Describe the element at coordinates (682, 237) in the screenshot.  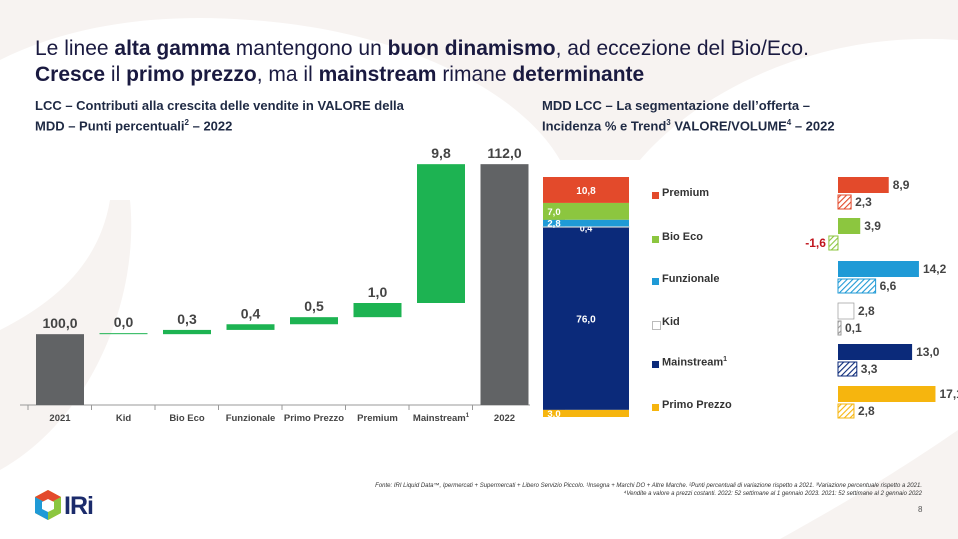
I see `legend-label: Bio Eco` at that location.